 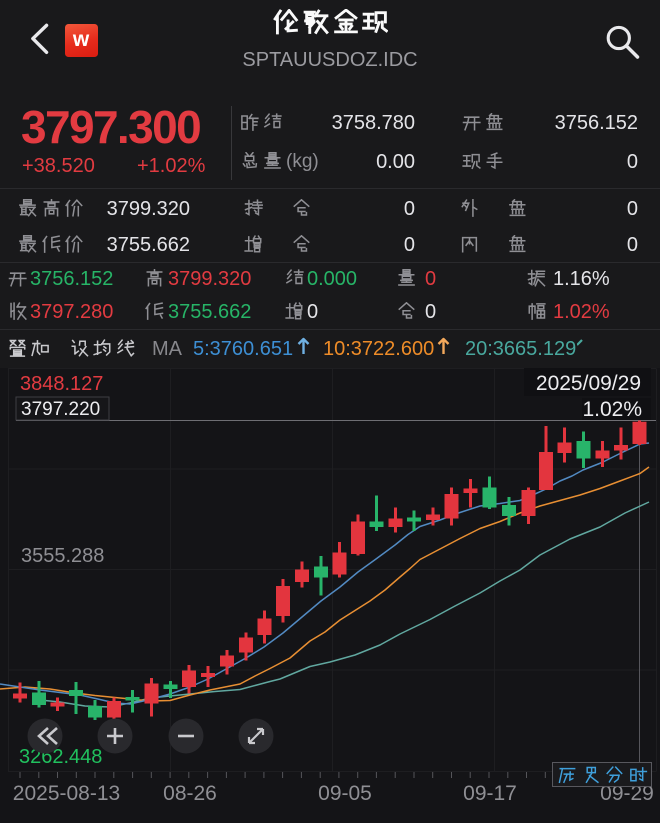 I want to click on svg-text: 09-05, so click(x=345, y=793).